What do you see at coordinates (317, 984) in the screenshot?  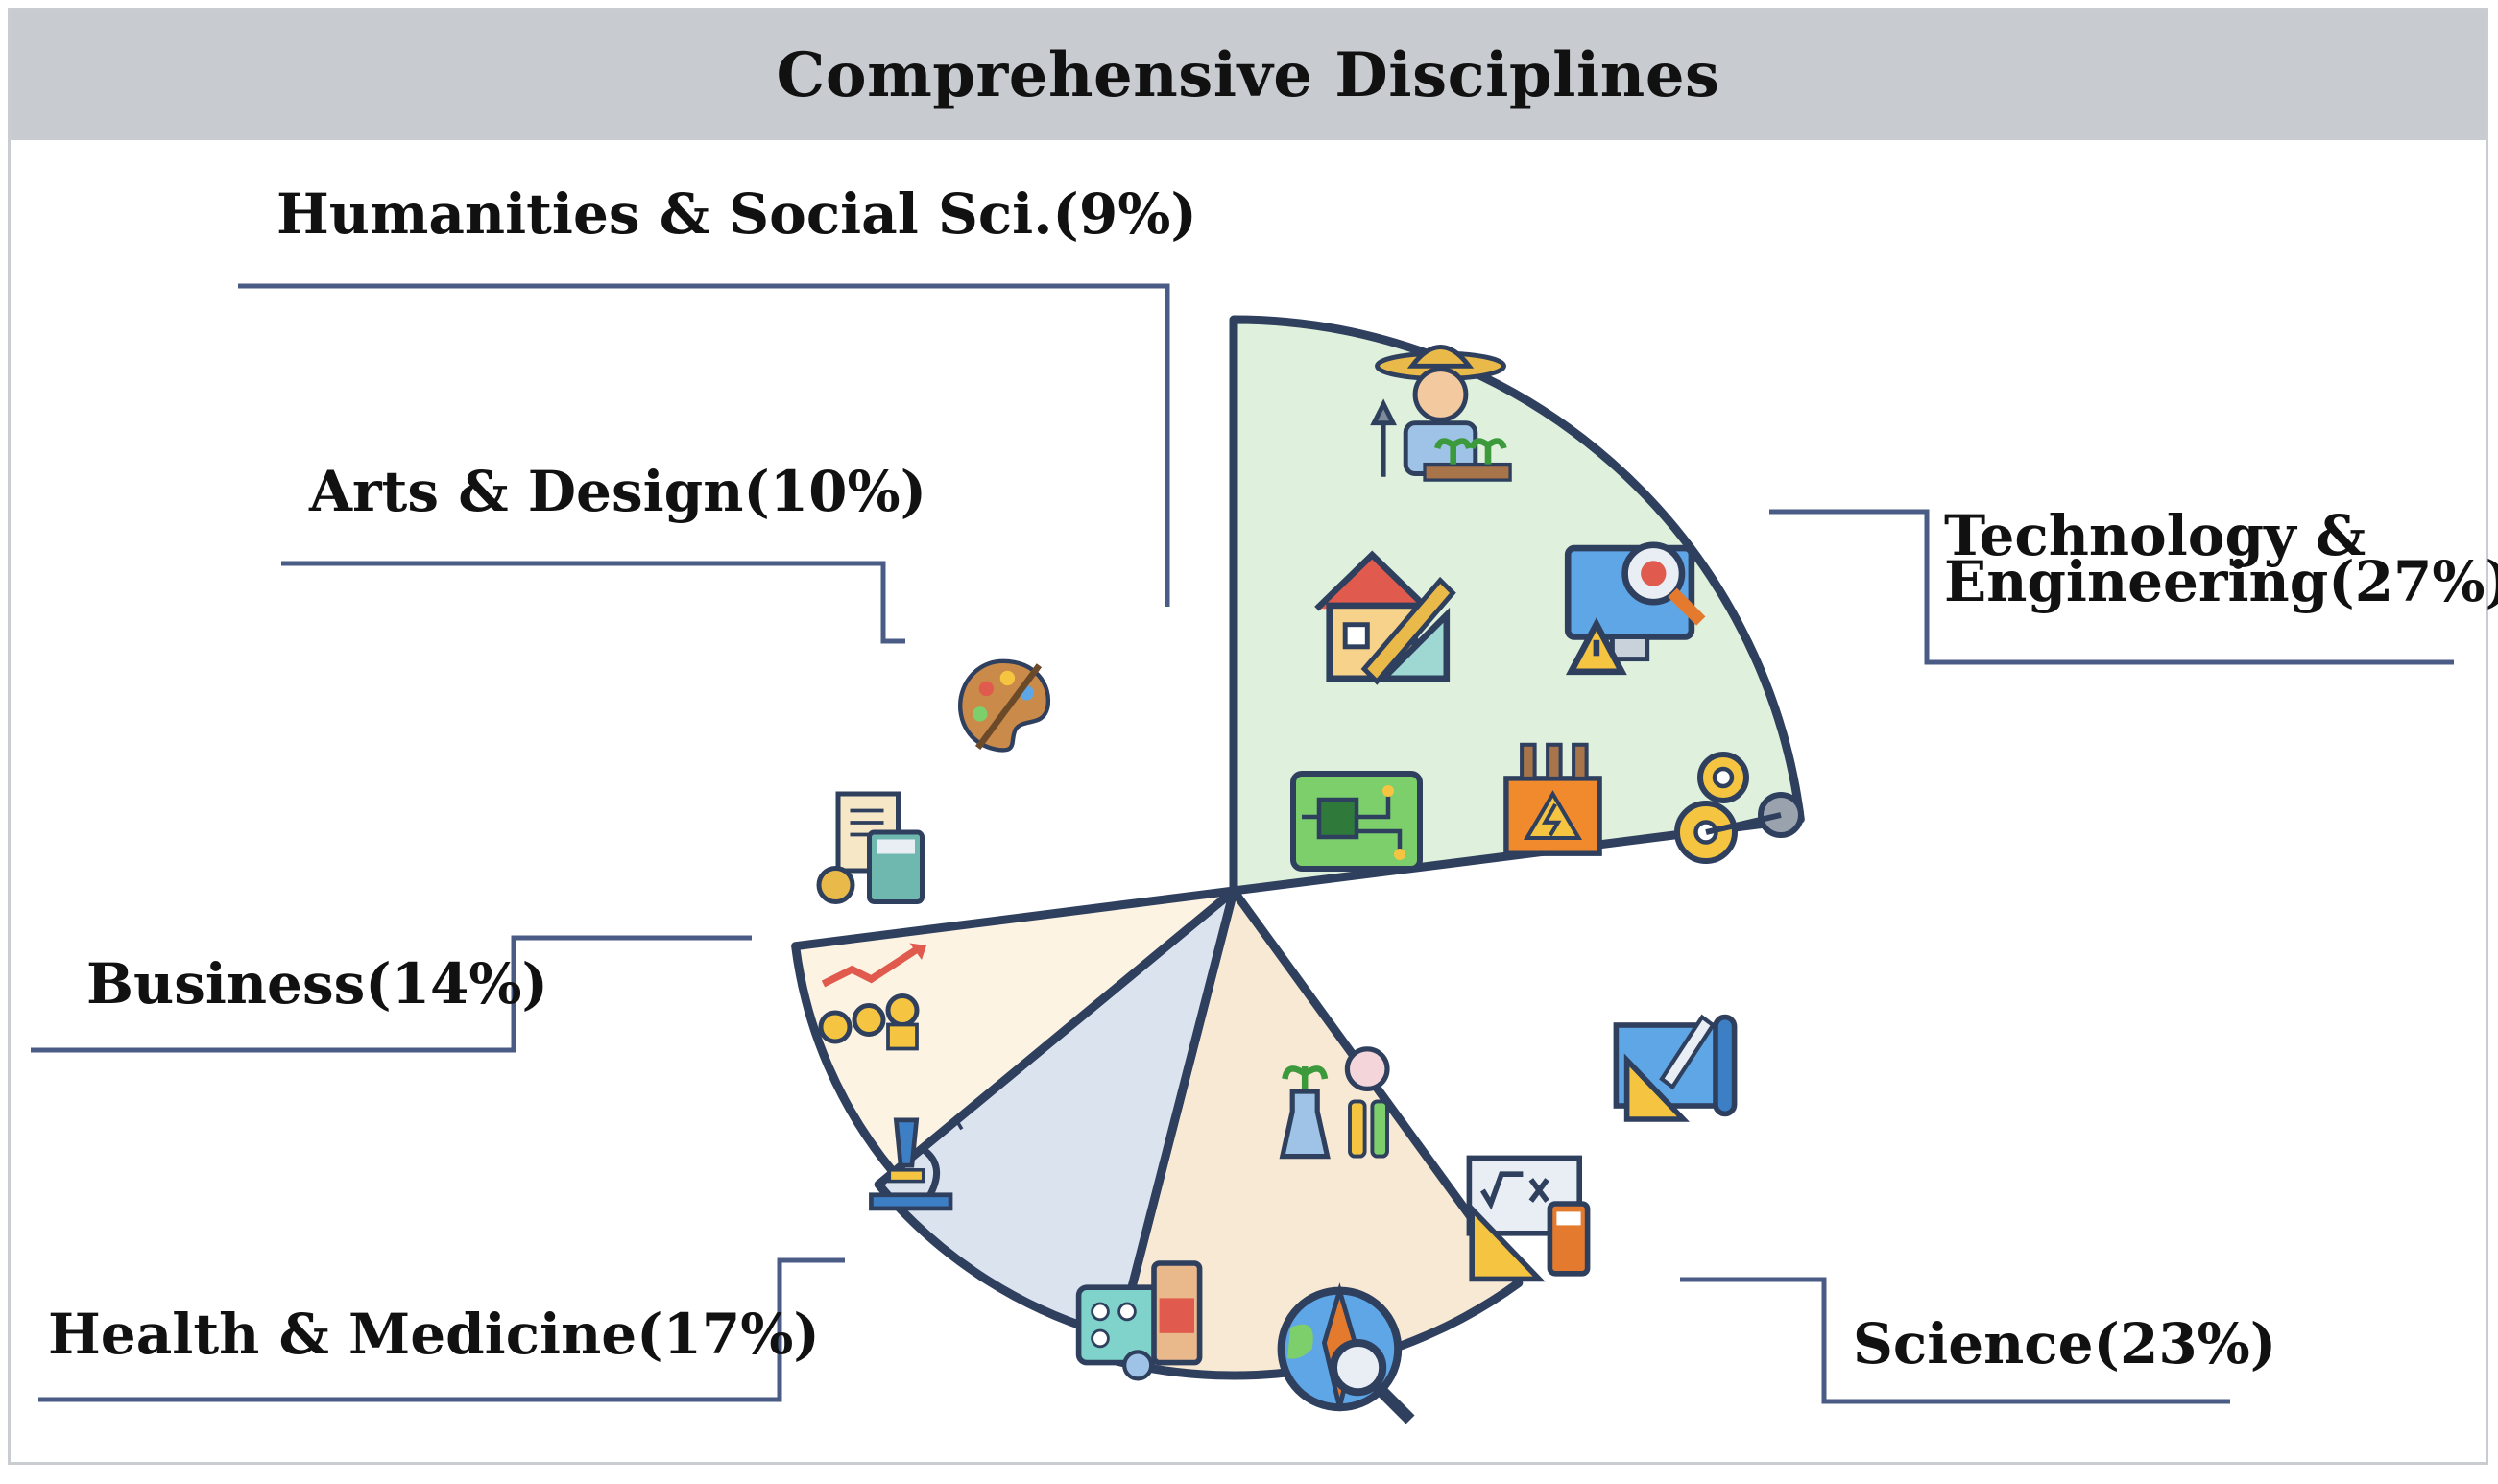 I see `label-business: Business(14%)` at bounding box center [317, 984].